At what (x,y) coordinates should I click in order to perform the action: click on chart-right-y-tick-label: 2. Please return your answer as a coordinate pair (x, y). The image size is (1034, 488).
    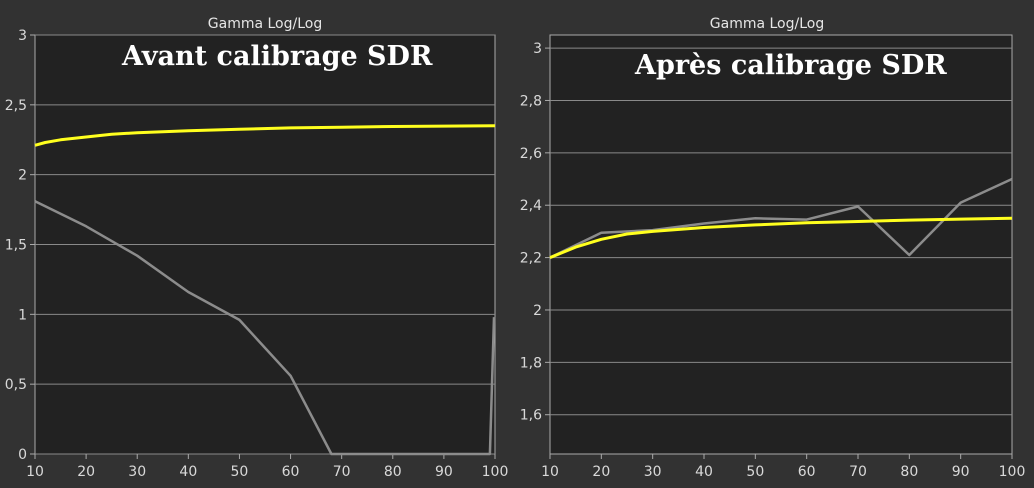
    Looking at the image, I should click on (537, 311).